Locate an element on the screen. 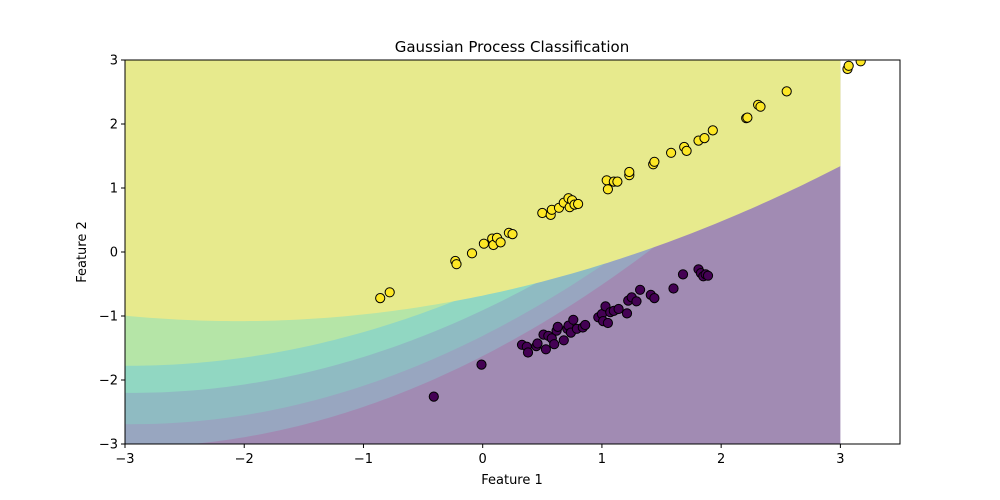 The width and height of the screenshot is (1000, 500). y-axis: −3 −2 −1 0 1 2 3 is located at coordinates (112, 253).